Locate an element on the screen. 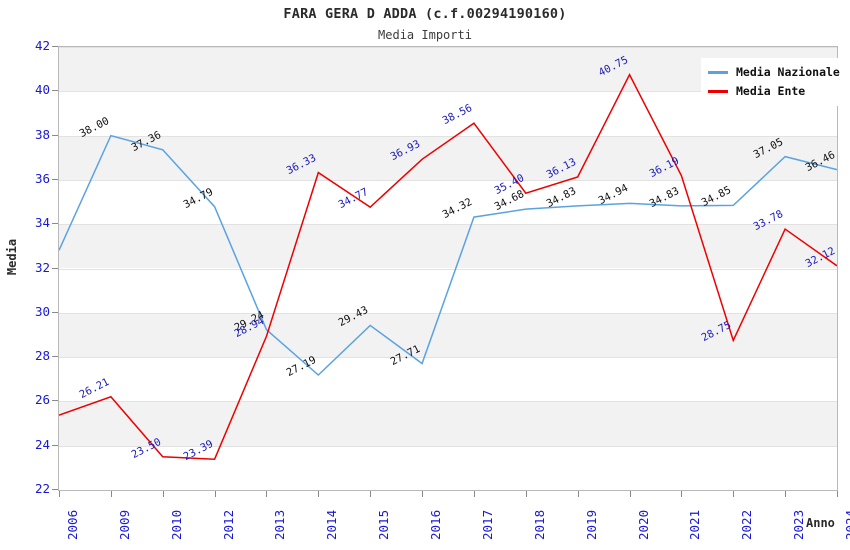 This screenshot has height=550, width=850. x-tick-label: 2021 is located at coordinates (695, 524).